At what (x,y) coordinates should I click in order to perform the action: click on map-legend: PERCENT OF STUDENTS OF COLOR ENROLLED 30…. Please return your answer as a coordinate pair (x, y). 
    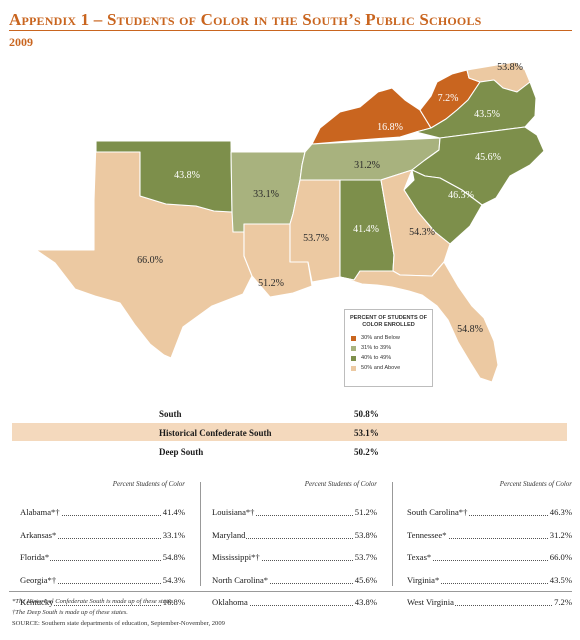
    Looking at the image, I should click on (388, 348).